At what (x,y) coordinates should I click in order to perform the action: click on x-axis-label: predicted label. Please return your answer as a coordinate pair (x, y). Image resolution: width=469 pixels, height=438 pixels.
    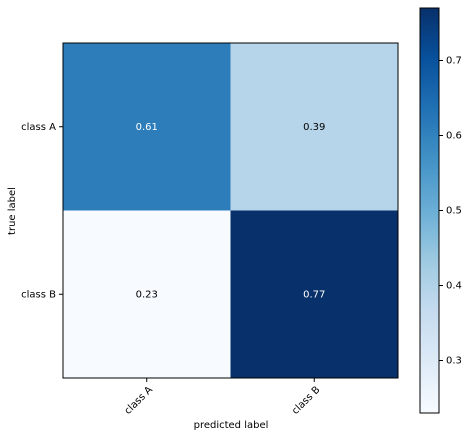
    Looking at the image, I should click on (231, 425).